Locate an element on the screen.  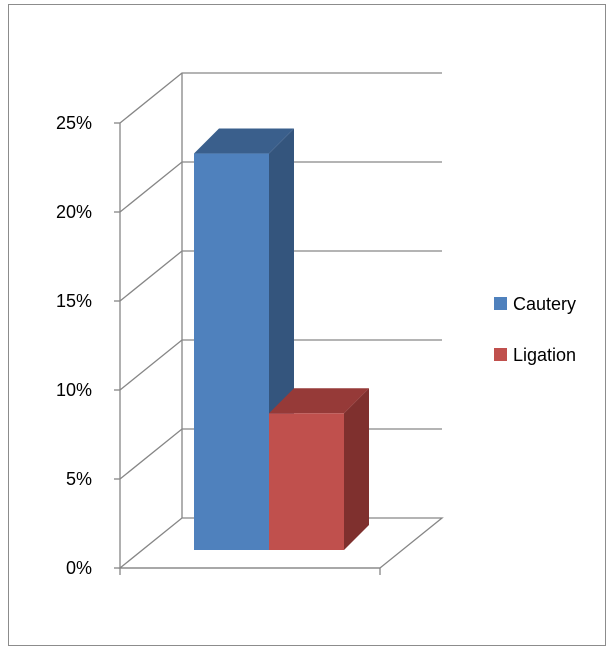
y-tick-label: 10% is located at coordinates (74, 390).